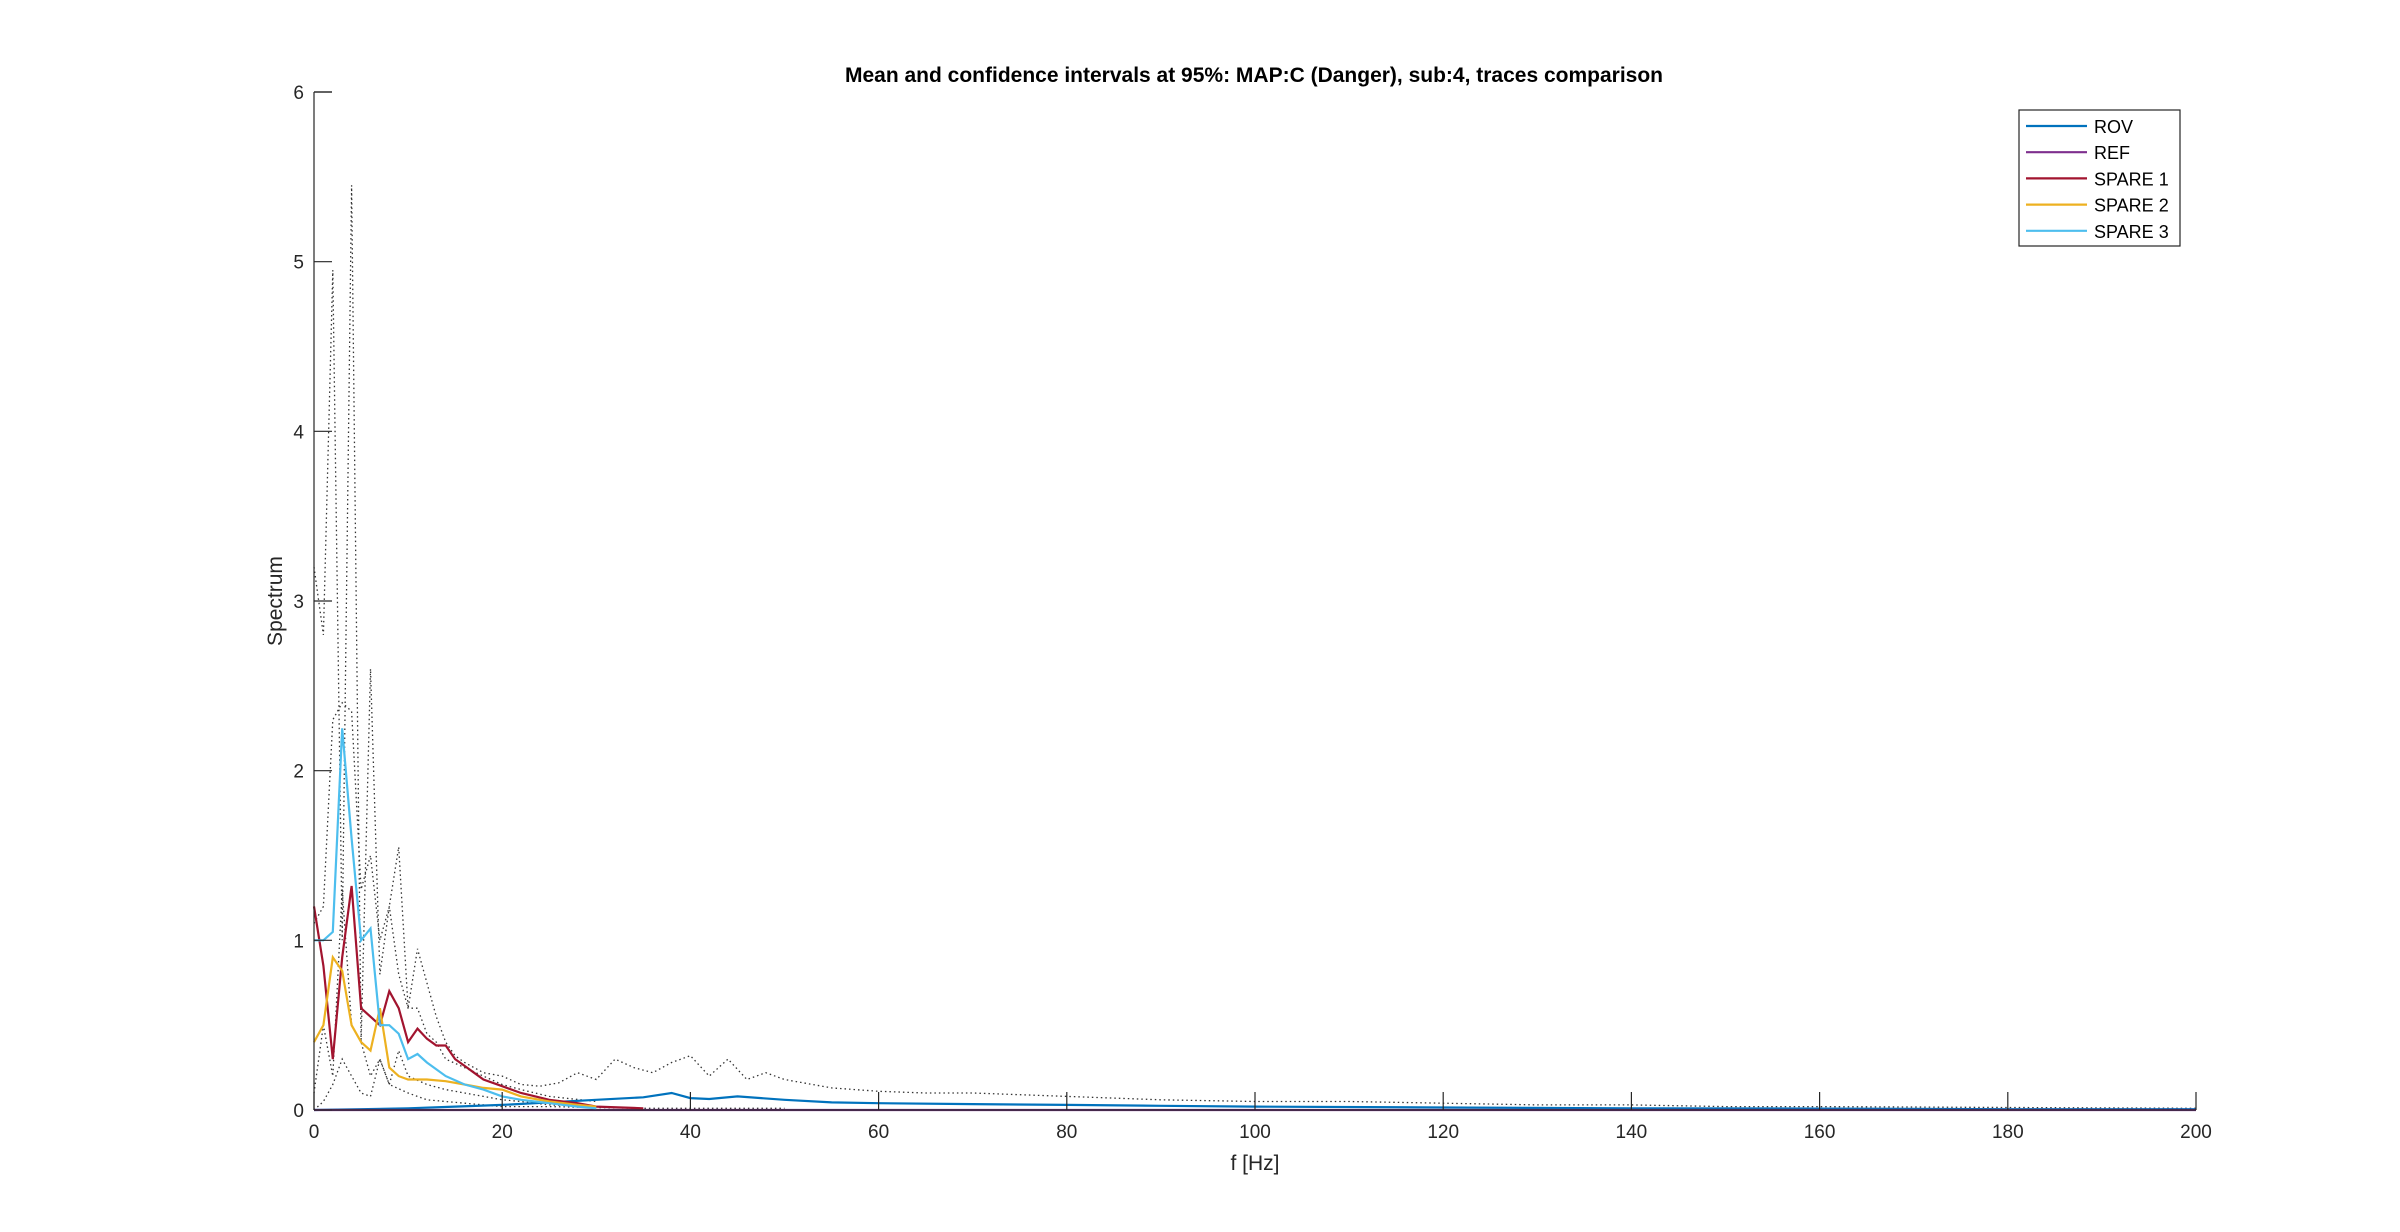 The image size is (2400, 1232). What do you see at coordinates (1066, 1132) in the screenshot?
I see `x-tick-label: 80` at bounding box center [1066, 1132].